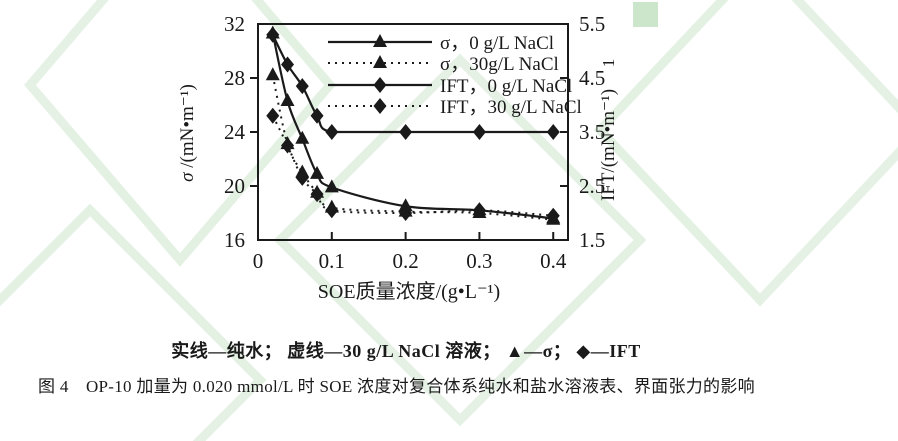 The image size is (898, 441). I want to click on right-axis-title: IFT/(mN•m⁻¹), so click(608, 145).